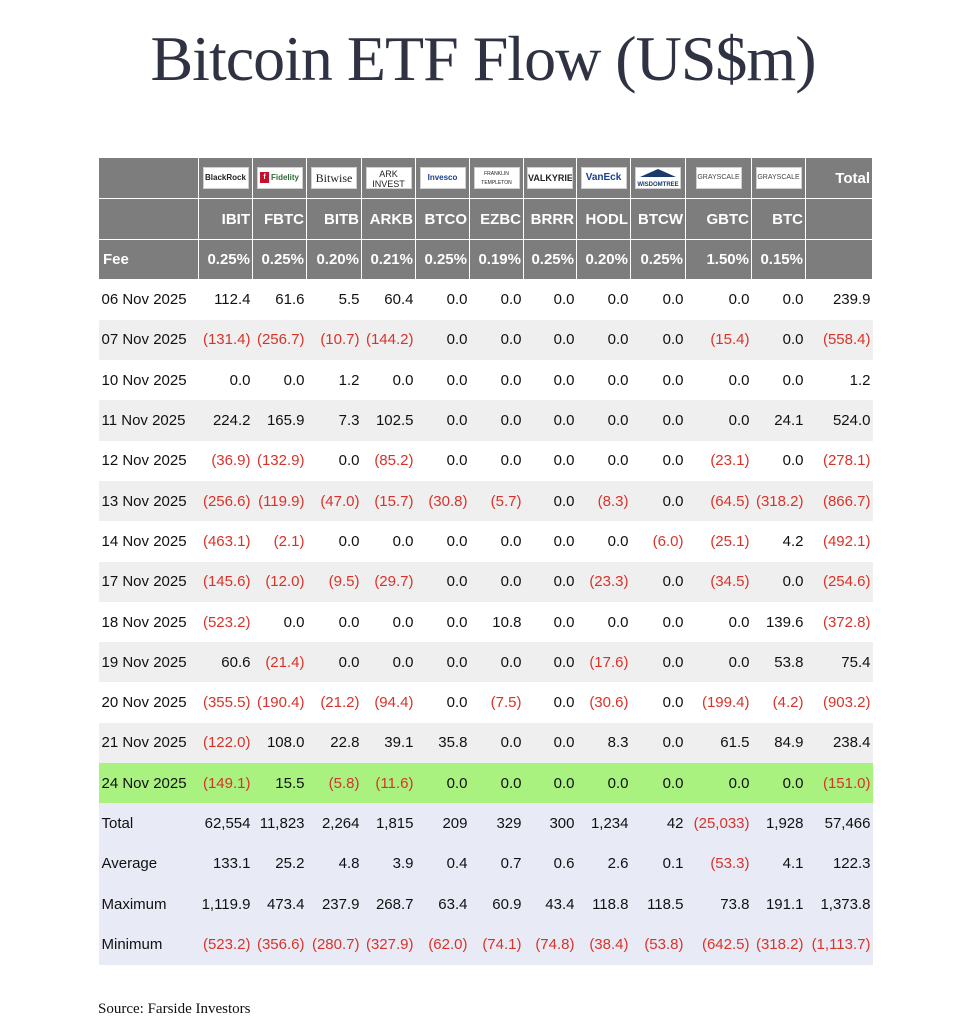 The height and width of the screenshot is (1026, 966). I want to click on table-cell: (149.1), so click(225, 783).